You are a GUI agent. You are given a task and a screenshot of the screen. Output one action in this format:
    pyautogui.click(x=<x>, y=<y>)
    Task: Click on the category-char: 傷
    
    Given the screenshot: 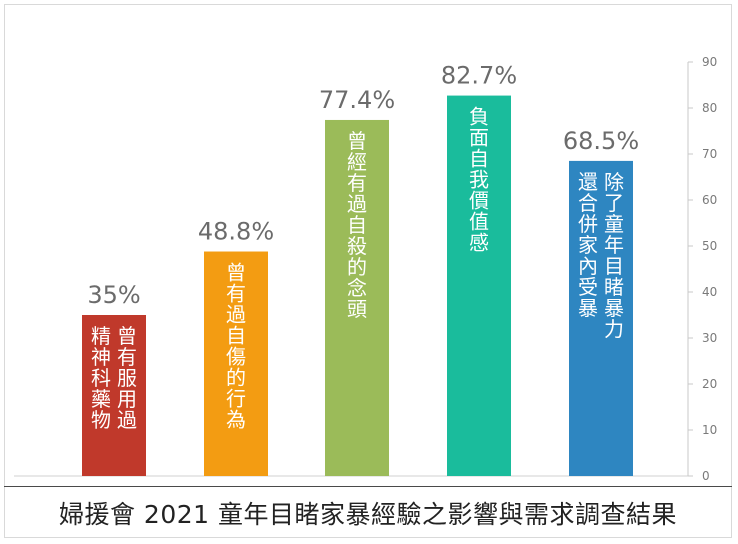 What is the action you would take?
    pyautogui.click(x=236, y=357)
    